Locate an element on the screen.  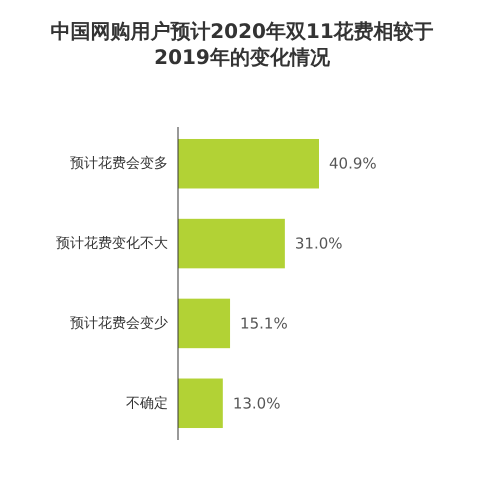
data-label: 13.0% is located at coordinates (256, 403).